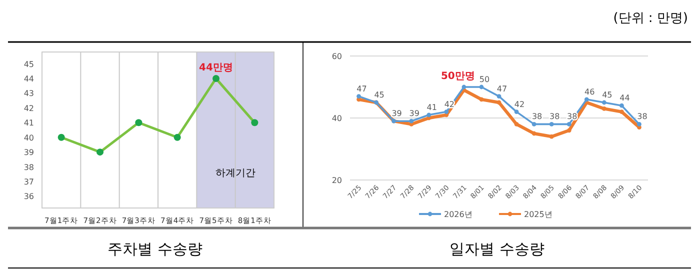  Describe the element at coordinates (431, 107) in the screenshot. I see `data-label: 41` at that location.